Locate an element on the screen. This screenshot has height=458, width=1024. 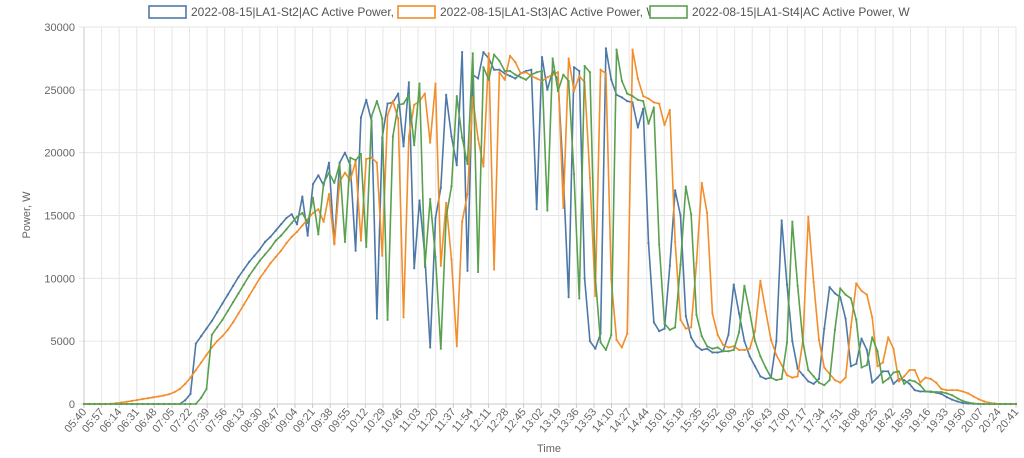
legend-item-2: 2022-08-15|LA1-St3|AC Active Power, W is located at coordinates (527, 12).